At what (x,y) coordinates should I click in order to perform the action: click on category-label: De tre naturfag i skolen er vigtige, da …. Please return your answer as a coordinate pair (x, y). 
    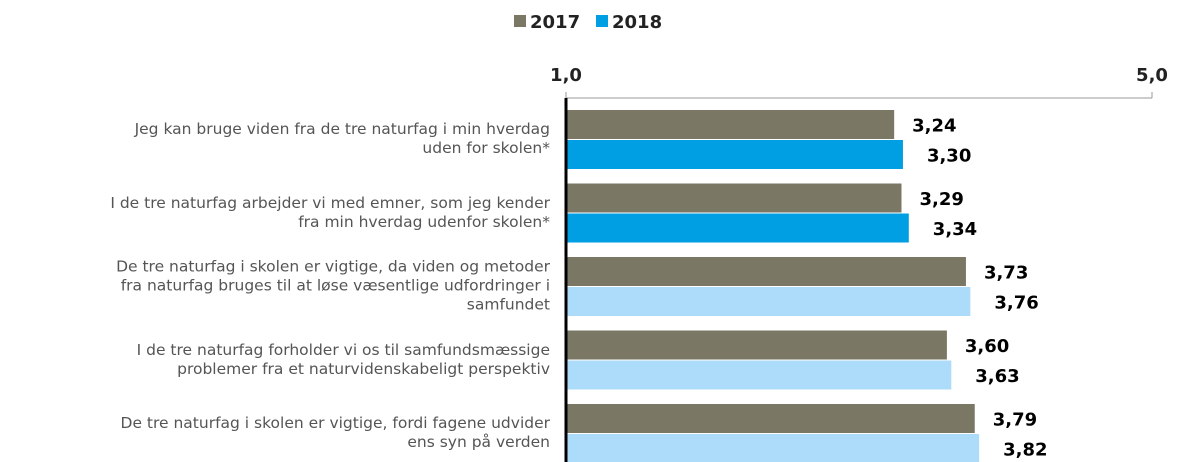
    Looking at the image, I should click on (333, 285).